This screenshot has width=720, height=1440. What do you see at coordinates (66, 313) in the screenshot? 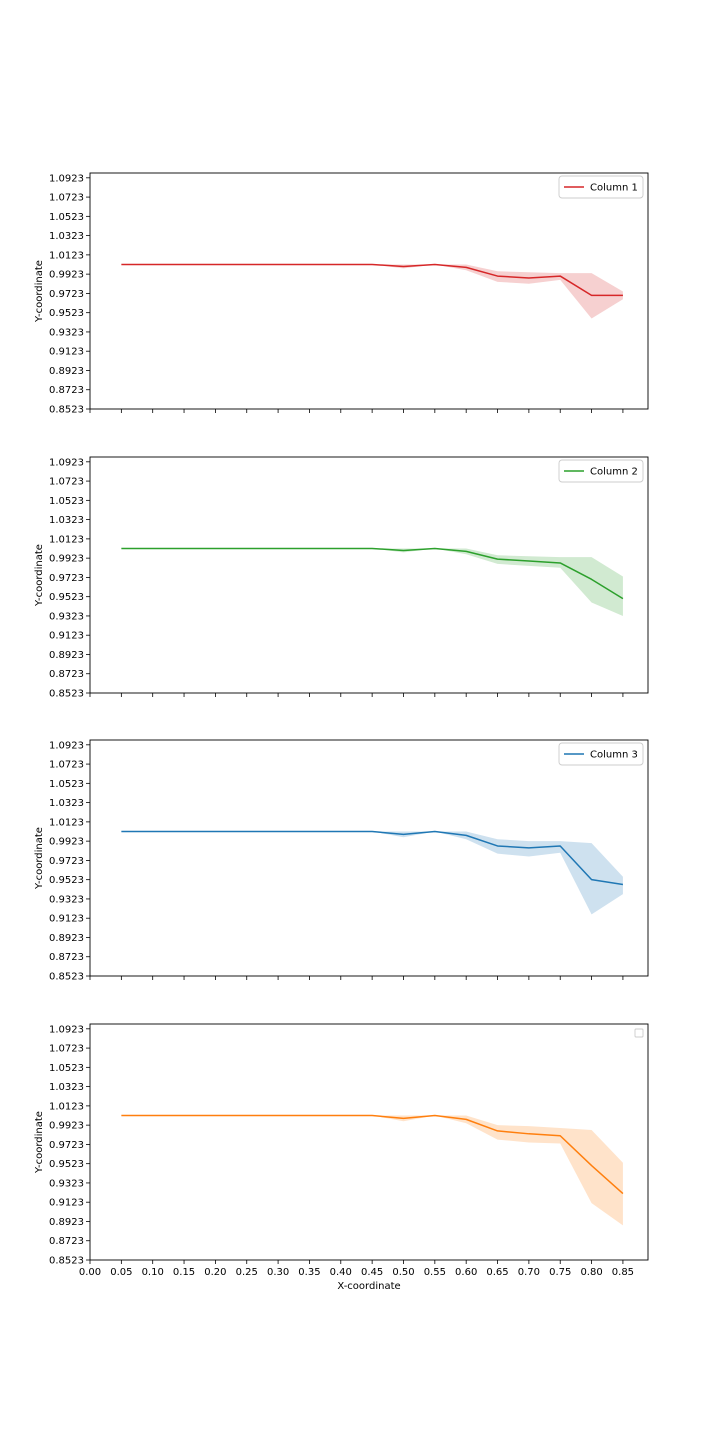
I see `y-tick-label-1-8: 0.9523` at bounding box center [66, 313].